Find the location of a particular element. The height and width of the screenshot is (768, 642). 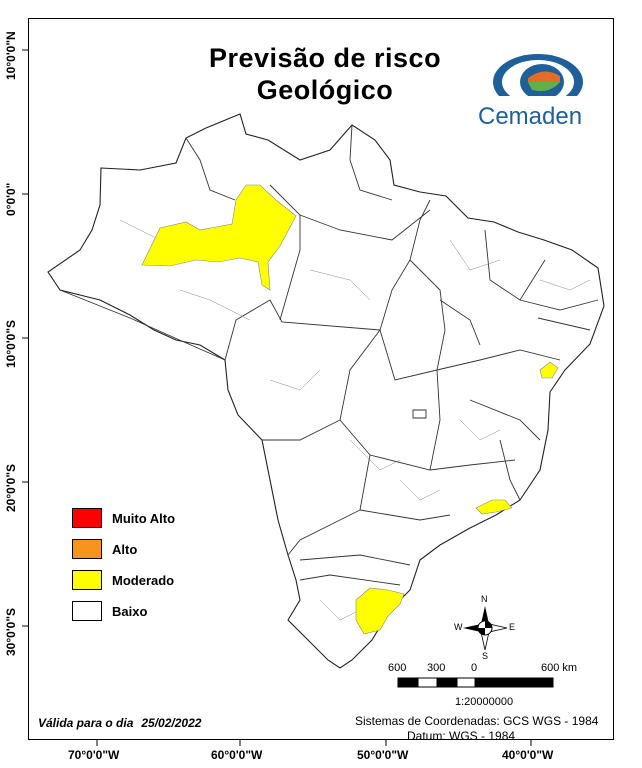

coordinate-system-line1: Sistemas de Coordenadas: GCS WGS - 1984 is located at coordinates (477, 721).